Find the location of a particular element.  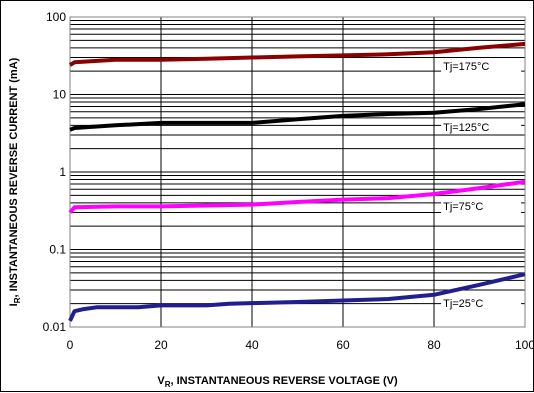

x-tick-labels: 0 20 40 60 80 100 is located at coordinates (300, 345).